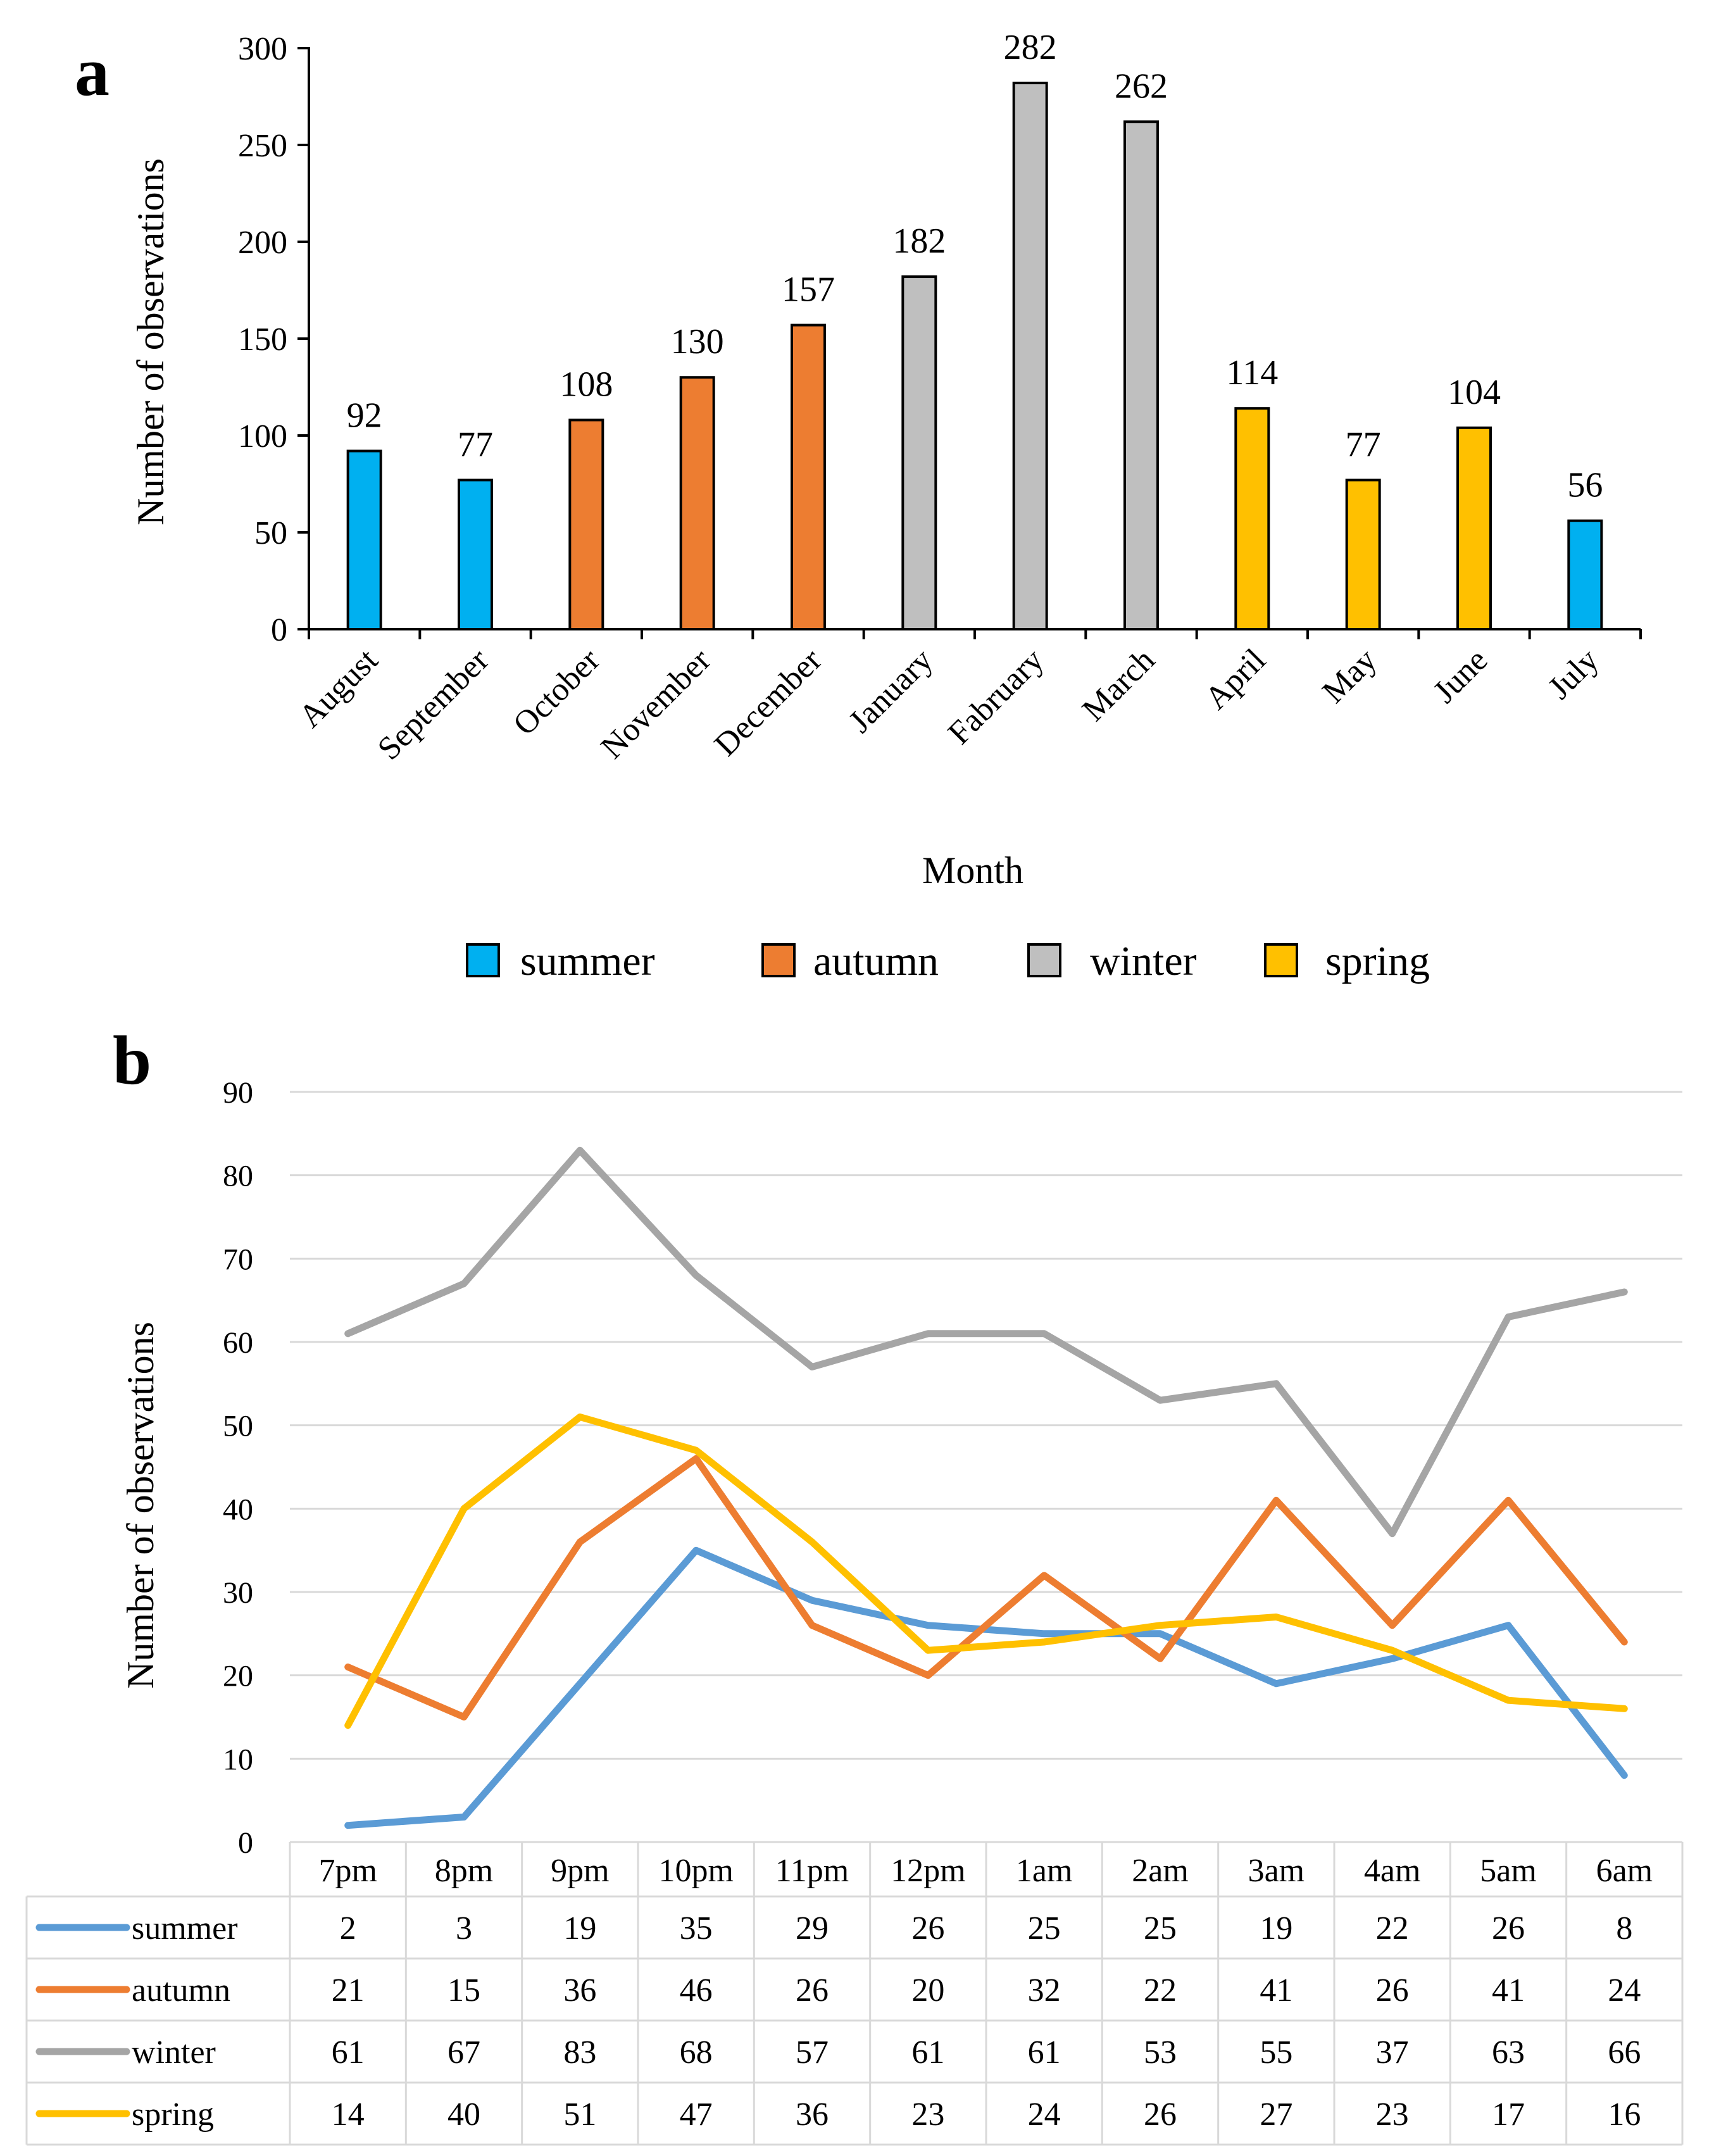 The image size is (1733, 2156). Describe the element at coordinates (996, 696) in the screenshot. I see `x-tick-label: Fabruary` at that location.